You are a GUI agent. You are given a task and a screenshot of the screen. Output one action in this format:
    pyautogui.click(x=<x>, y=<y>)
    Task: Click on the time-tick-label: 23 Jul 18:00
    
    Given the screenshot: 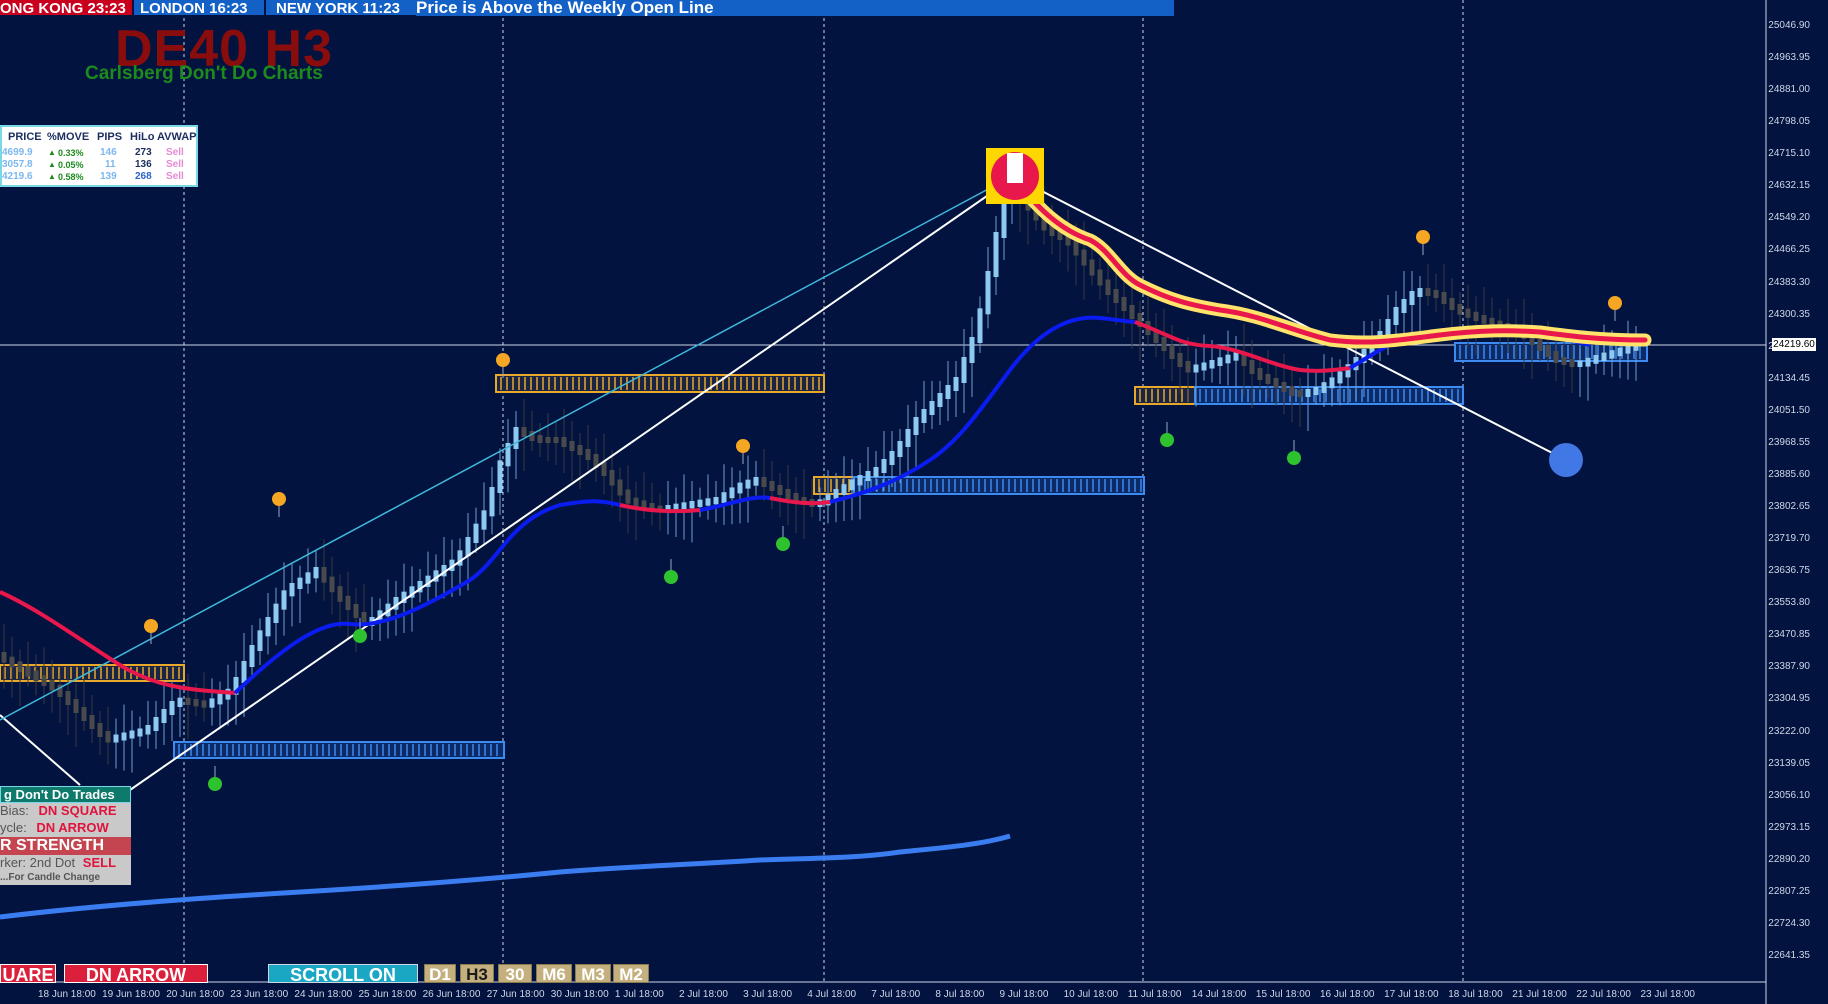 What is the action you would take?
    pyautogui.click(x=1668, y=994)
    